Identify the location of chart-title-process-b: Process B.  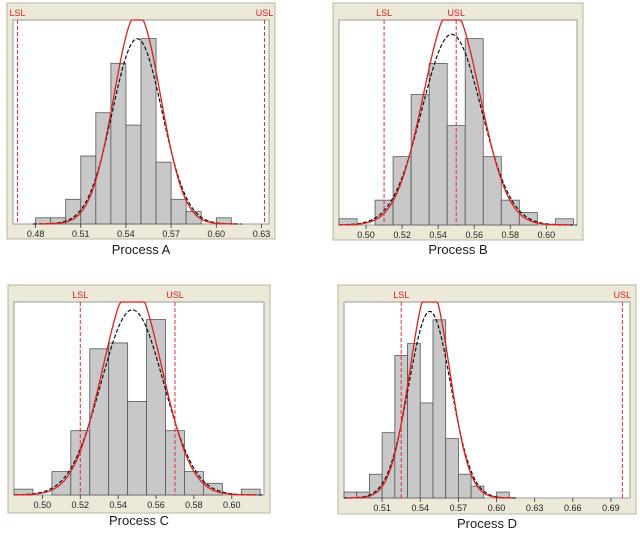
(458, 249).